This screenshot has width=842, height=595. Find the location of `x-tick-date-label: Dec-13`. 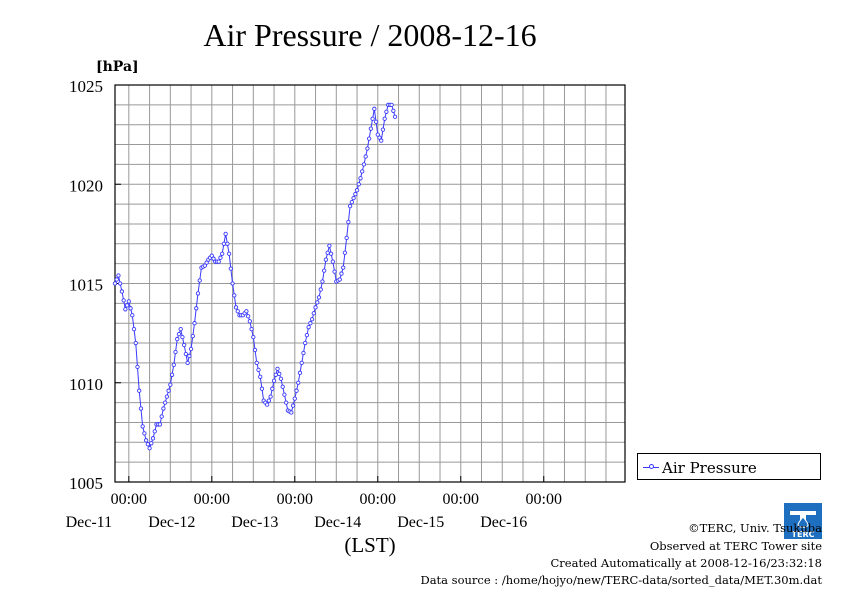

x-tick-date-label: Dec-13 is located at coordinates (254, 522).